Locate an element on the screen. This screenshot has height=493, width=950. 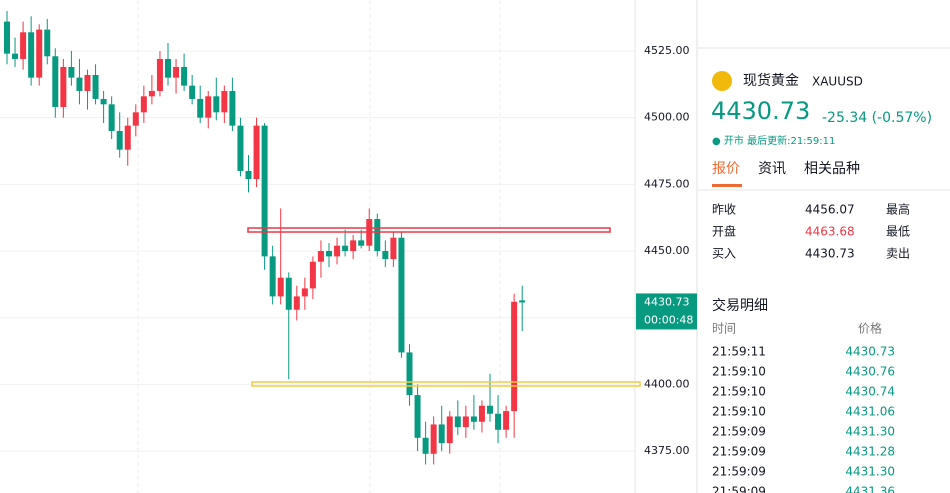
trade-price: 4431.06 is located at coordinates (870, 412).